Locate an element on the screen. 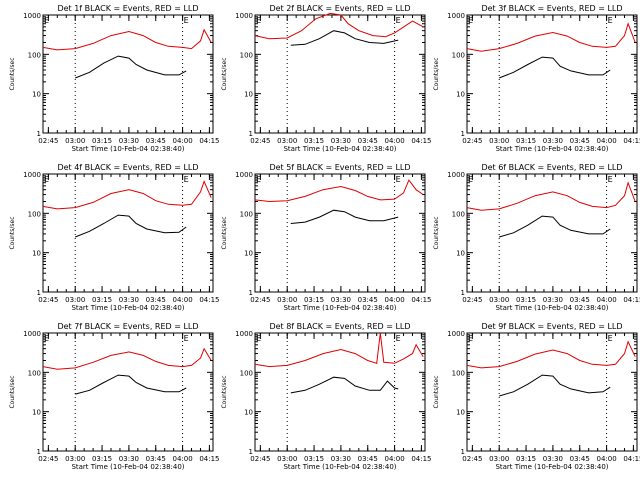 This screenshot has width=640, height=480. panel-title: Det 6f BLACK = Events, RED = LLD is located at coordinates (551, 167).